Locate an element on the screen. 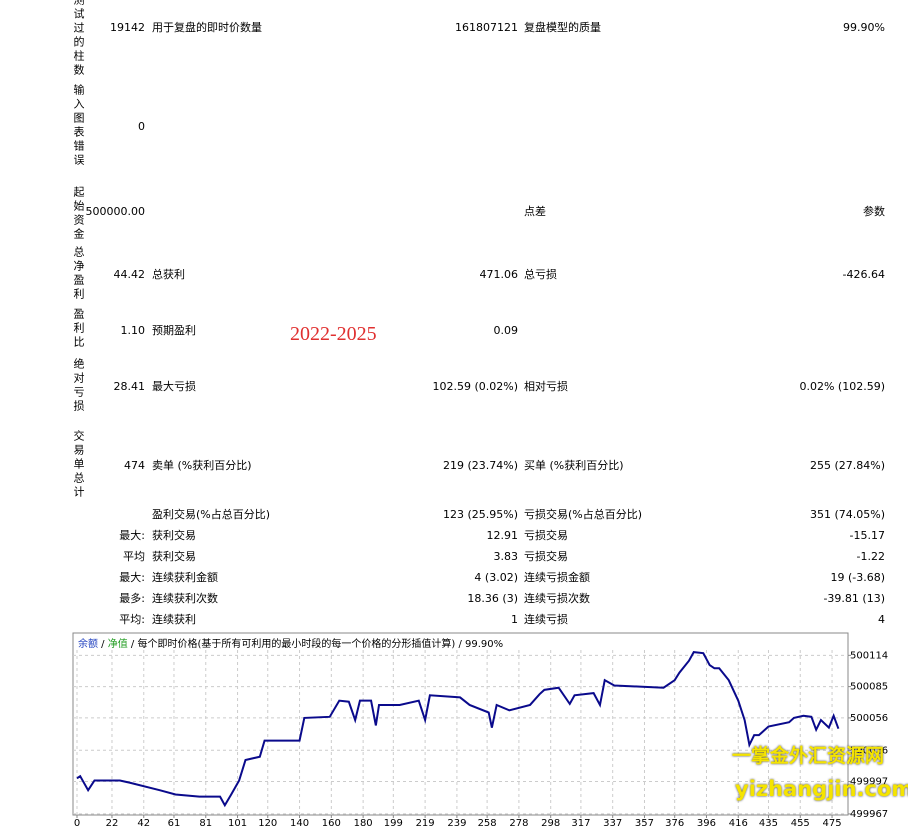  legend-entry: 净值 is located at coordinates (118, 643).